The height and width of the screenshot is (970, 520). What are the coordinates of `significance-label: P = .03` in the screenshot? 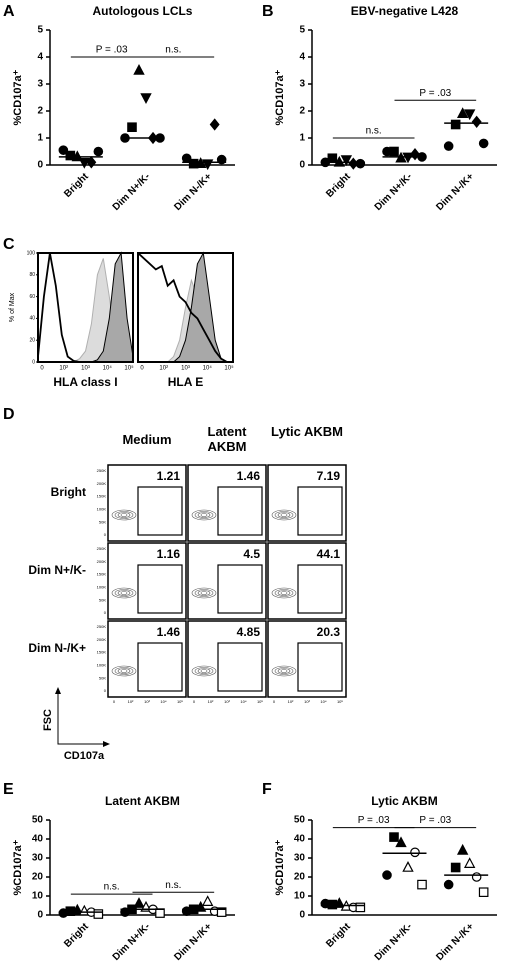 It's located at (112, 50).